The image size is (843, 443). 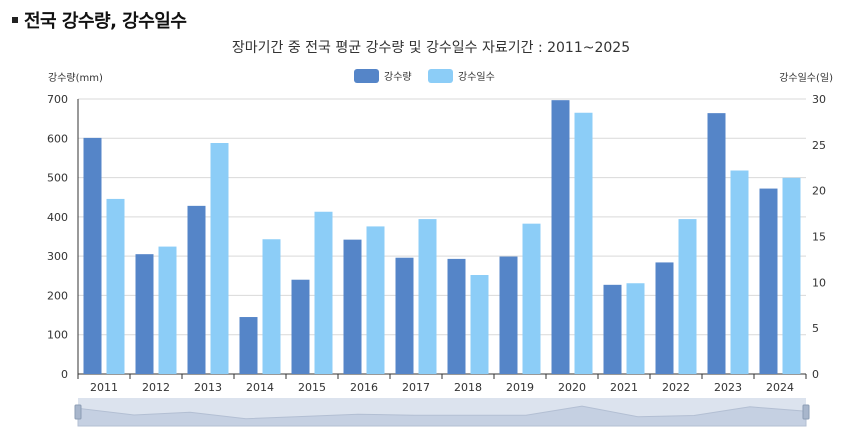 What do you see at coordinates (352, 306) in the screenshot?
I see `bar-rainfall-2016` at bounding box center [352, 306].